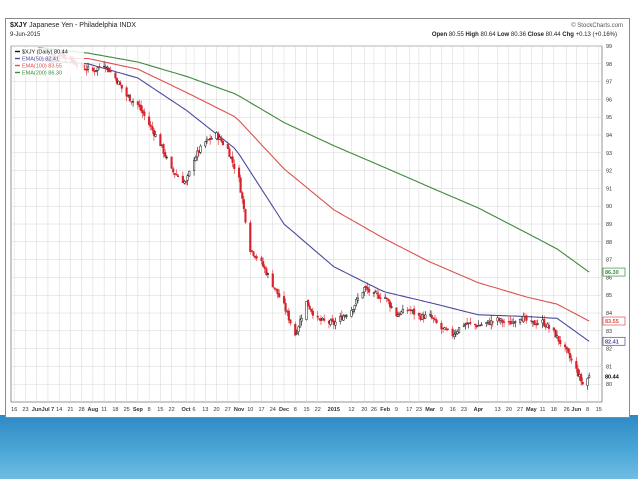 The image size is (638, 479). Describe the element at coordinates (149, 410) in the screenshot. I see `x-tick-label: 8` at that location.